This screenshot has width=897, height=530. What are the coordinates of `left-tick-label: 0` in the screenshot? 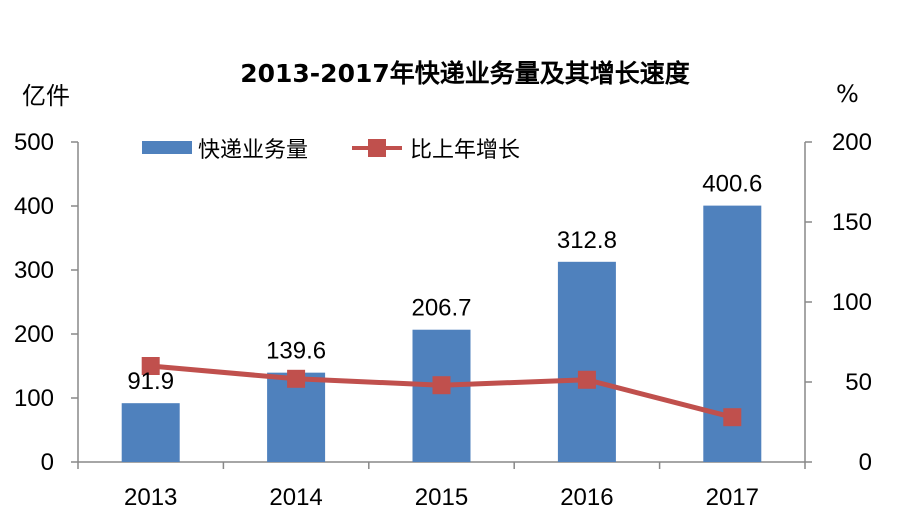 It's located at (47, 462).